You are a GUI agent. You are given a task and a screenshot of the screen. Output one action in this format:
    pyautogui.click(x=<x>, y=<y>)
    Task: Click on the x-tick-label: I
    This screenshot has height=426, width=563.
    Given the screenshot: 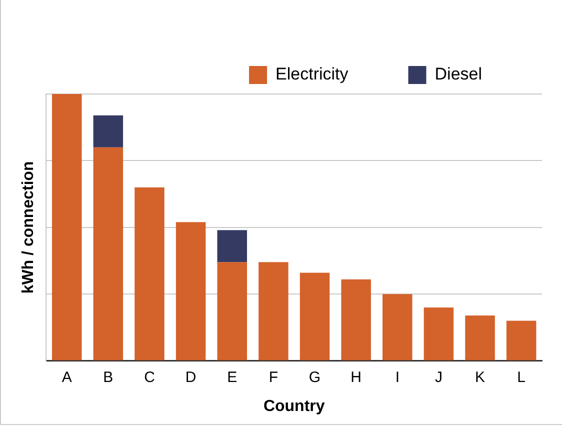 What is the action you would take?
    pyautogui.click(x=397, y=377)
    